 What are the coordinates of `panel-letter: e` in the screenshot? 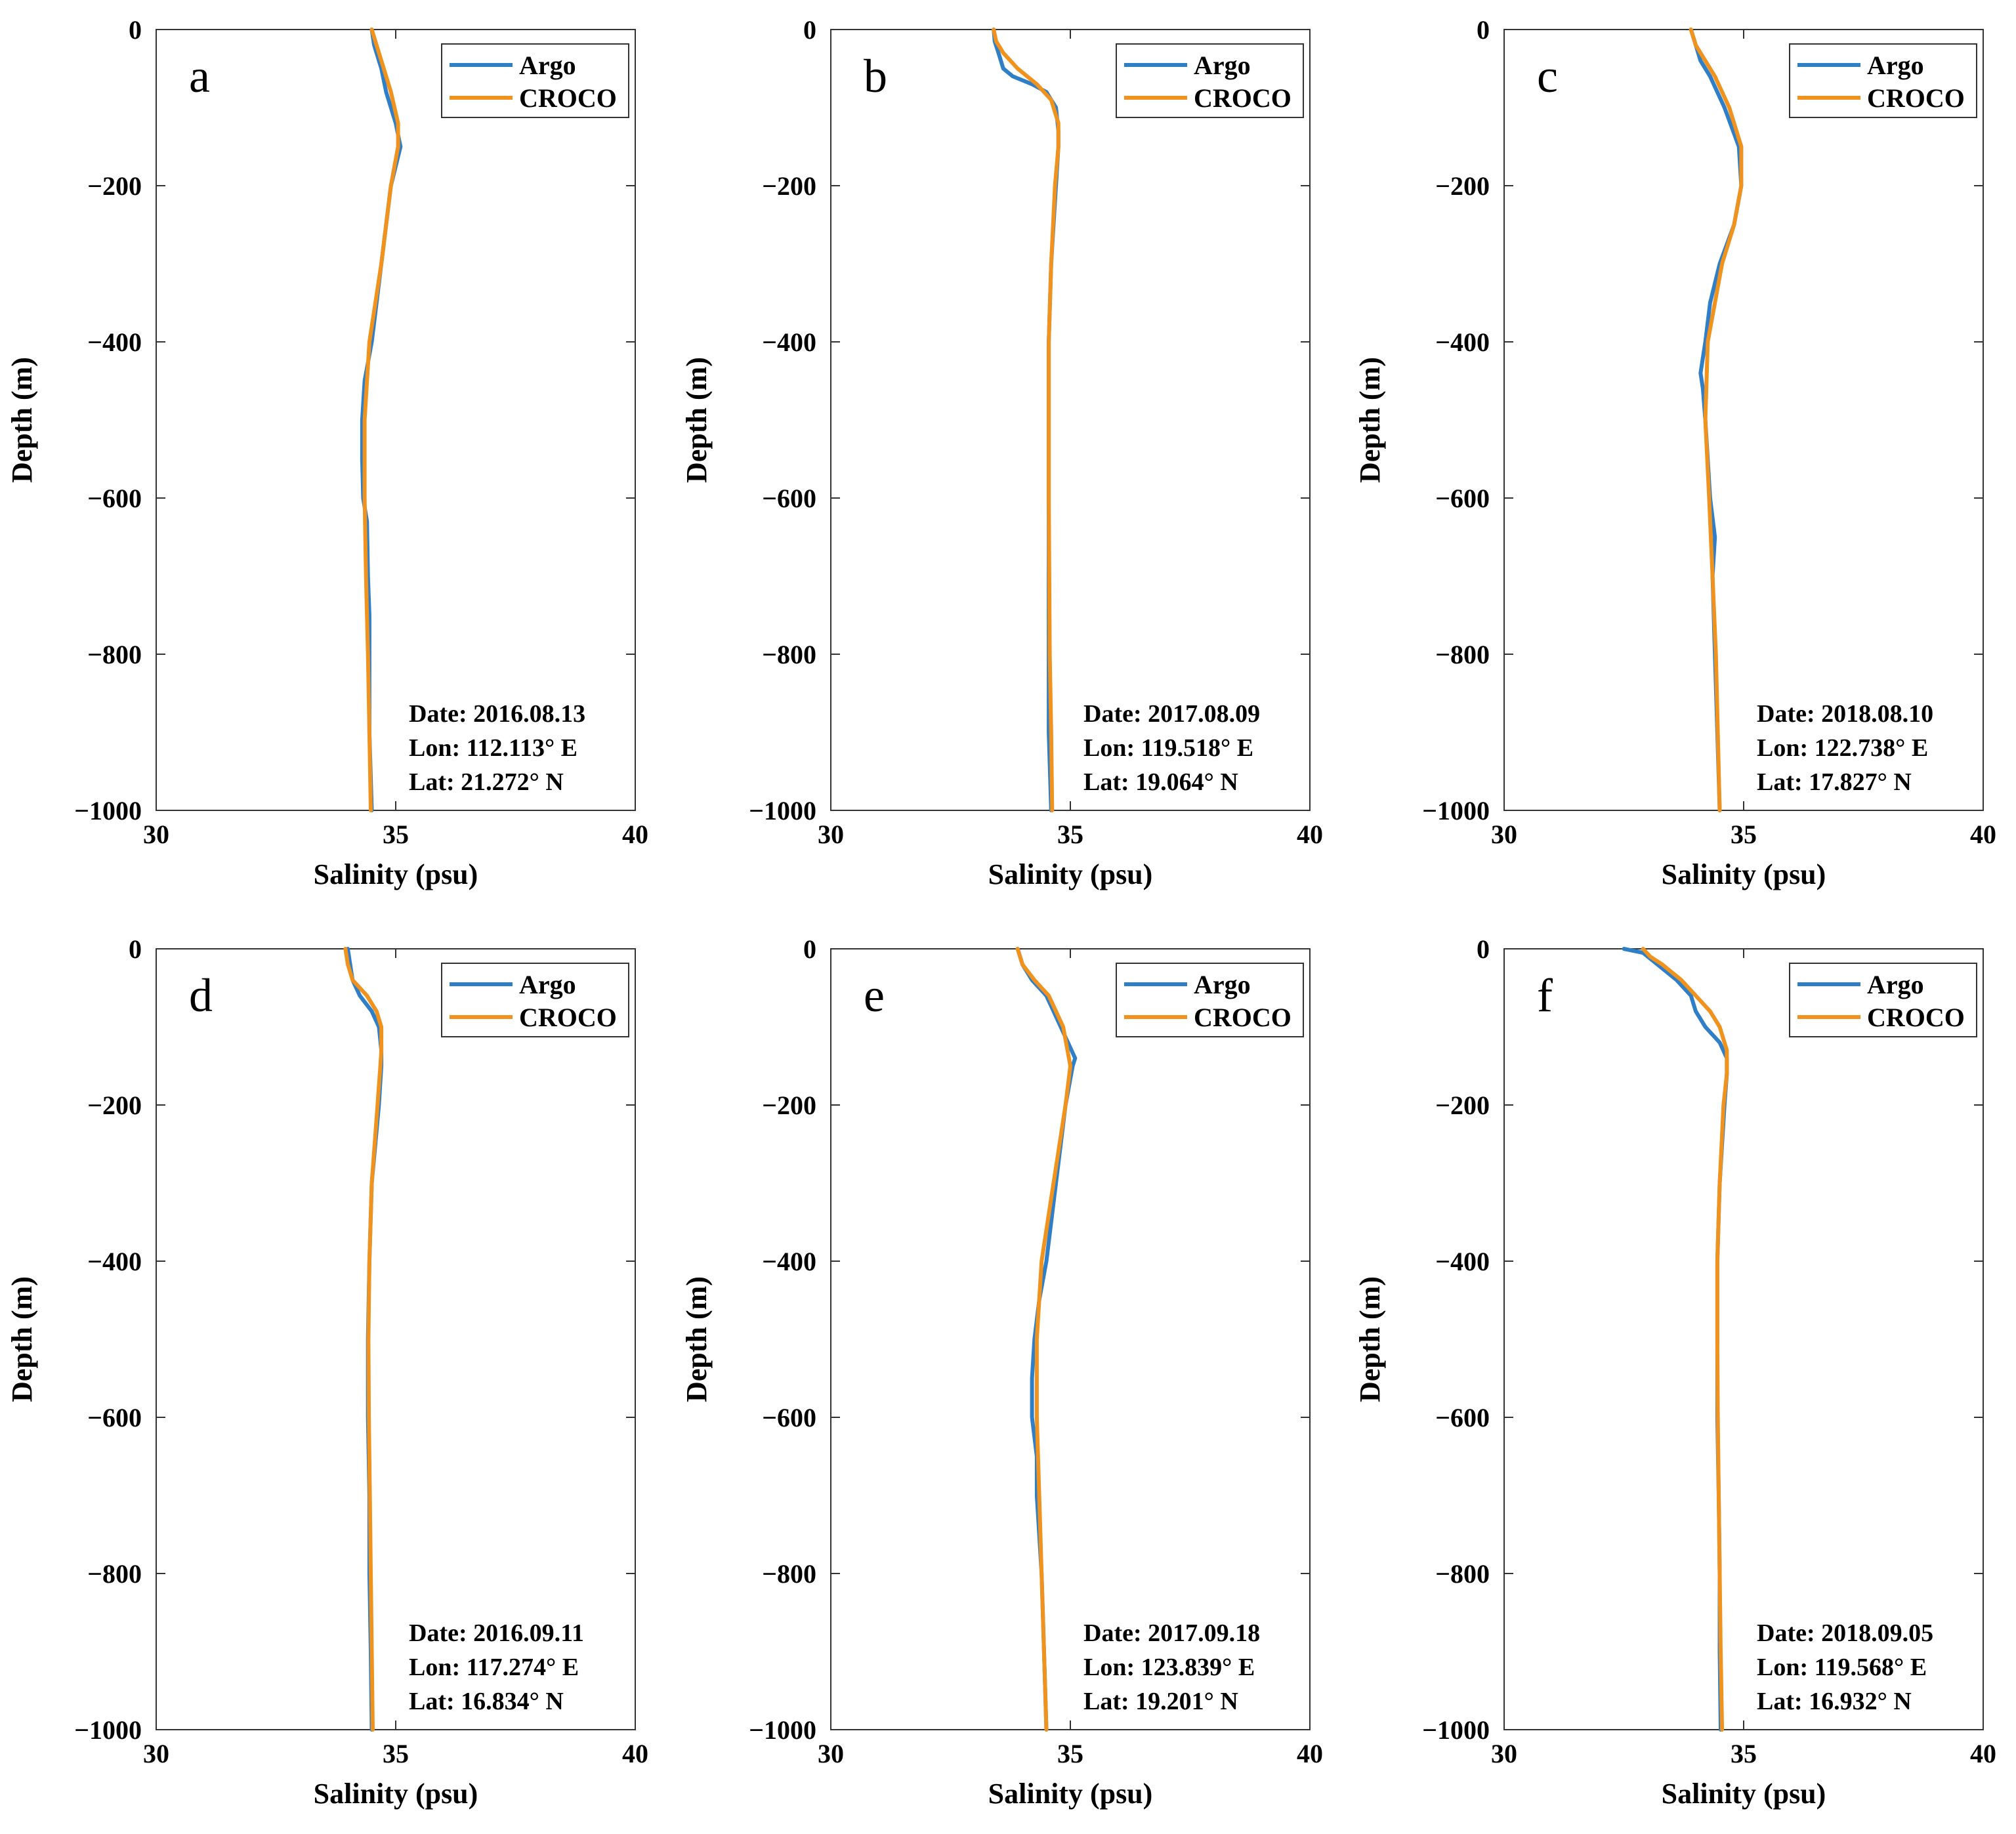 It's located at (874, 995).